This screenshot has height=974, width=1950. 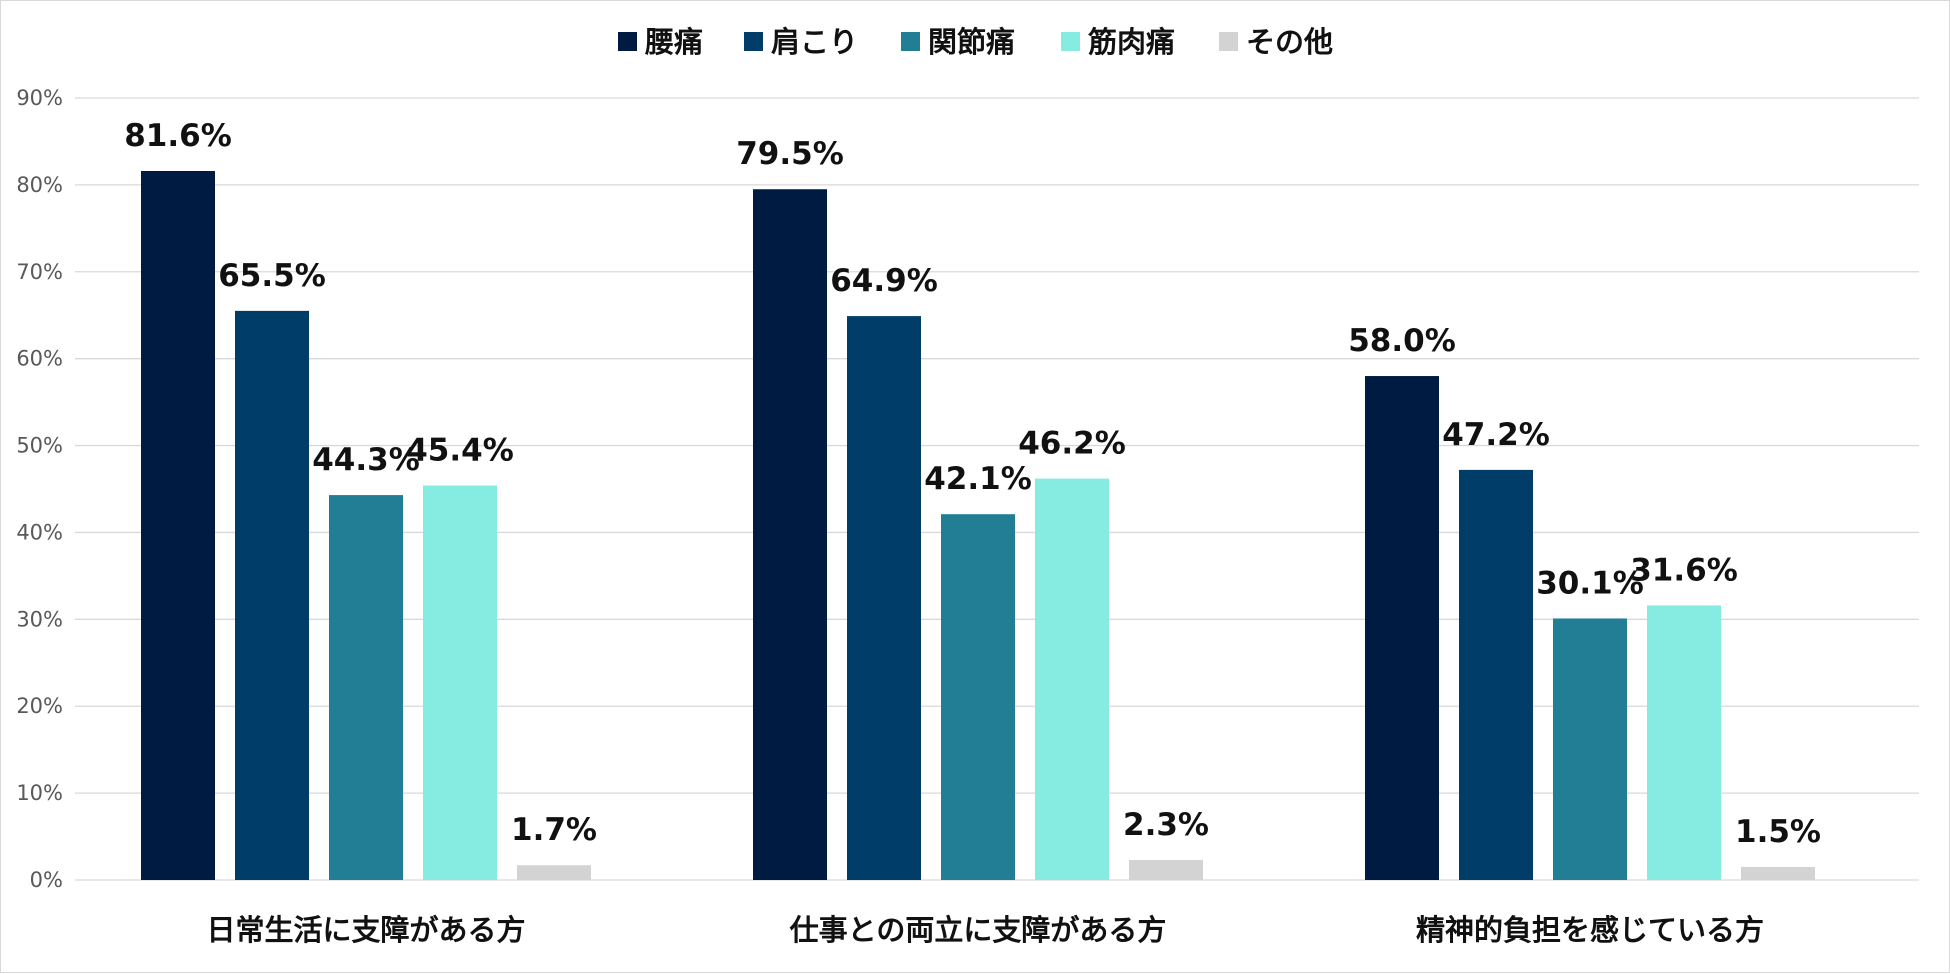 What do you see at coordinates (39, 359) in the screenshot?
I see `y-tick-label: 60%` at bounding box center [39, 359].